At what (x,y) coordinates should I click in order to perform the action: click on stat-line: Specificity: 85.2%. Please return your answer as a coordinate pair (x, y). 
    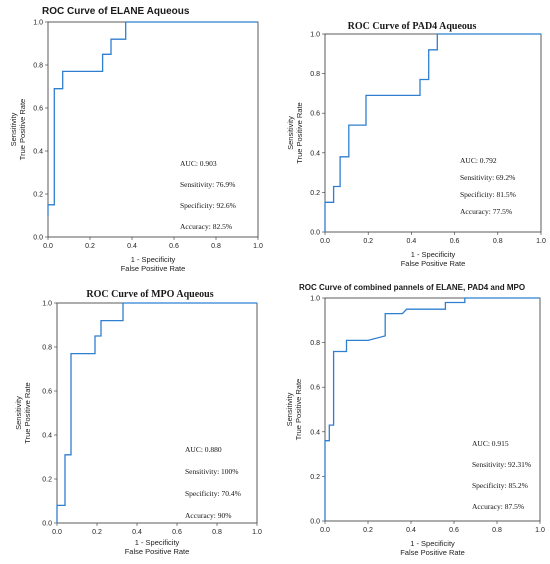
    Looking at the image, I should click on (500, 485).